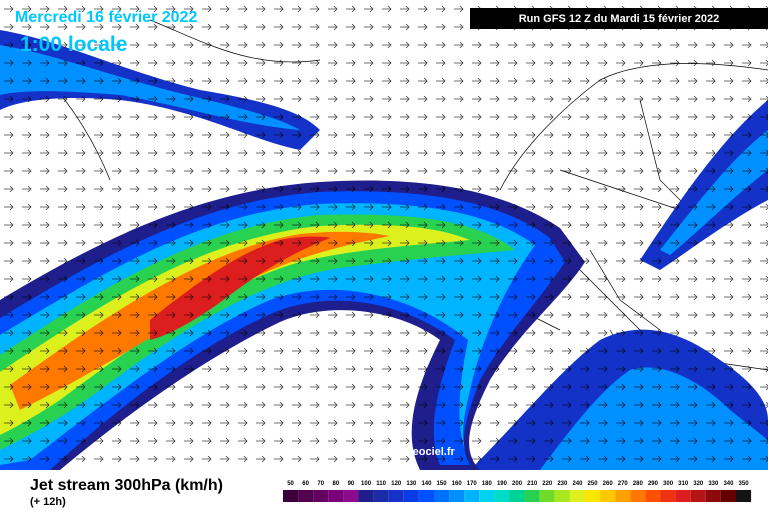 The height and width of the screenshot is (517, 768). I want to click on legend-label: 340, so click(728, 484).